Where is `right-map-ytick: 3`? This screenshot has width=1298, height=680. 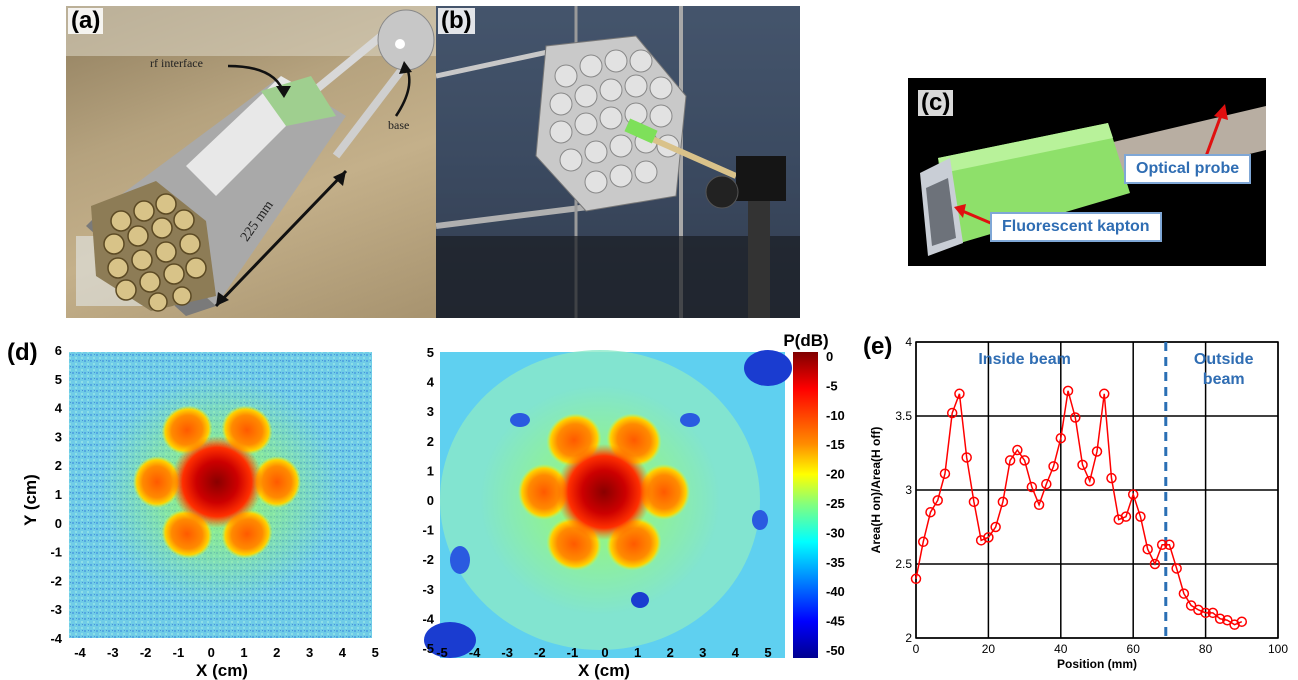 right-map-ytick: 3 is located at coordinates (430, 411).